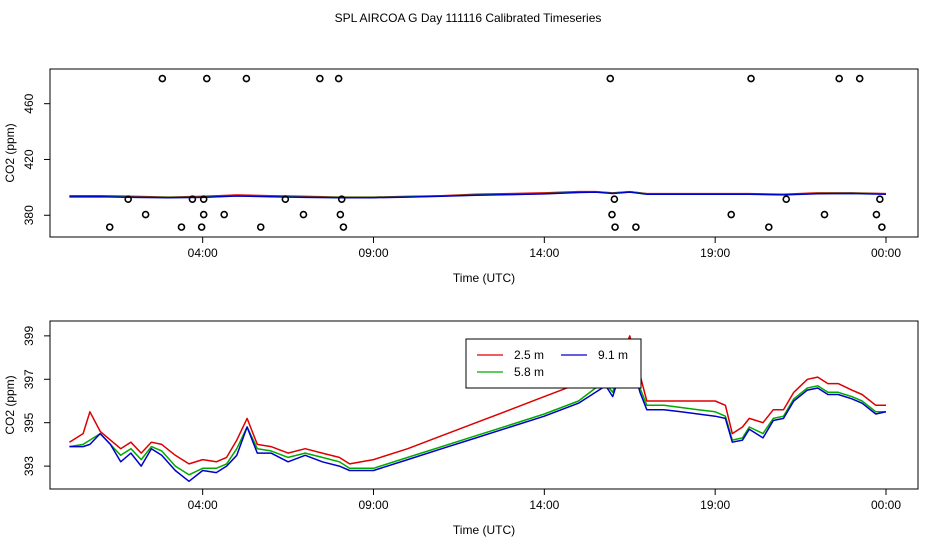 Image resolution: width=936 pixels, height=540 pixels. I want to click on y-tick-label: 395, so click(29, 422).